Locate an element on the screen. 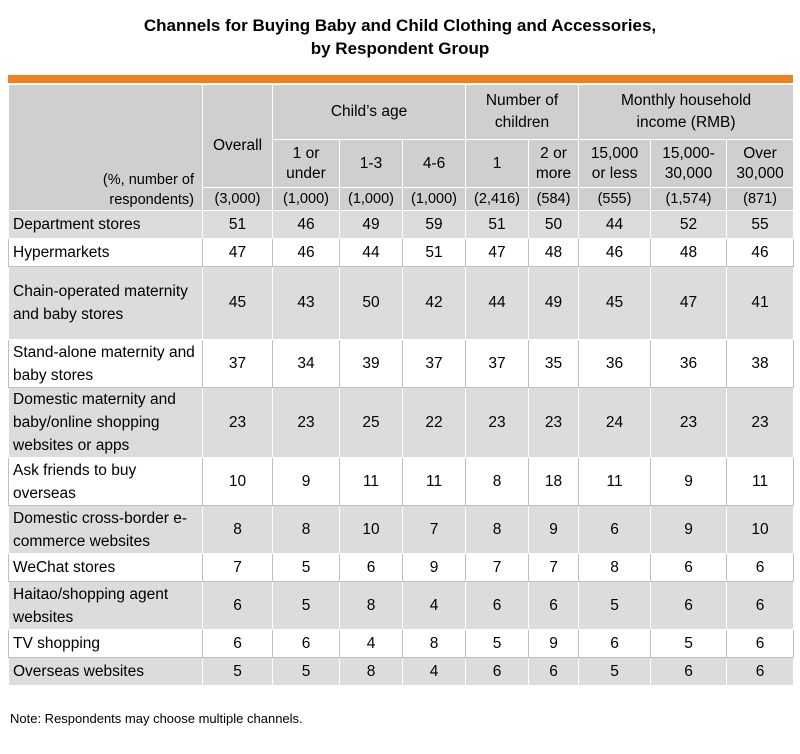 This screenshot has width=800, height=754. value-cell: 18 is located at coordinates (554, 481).